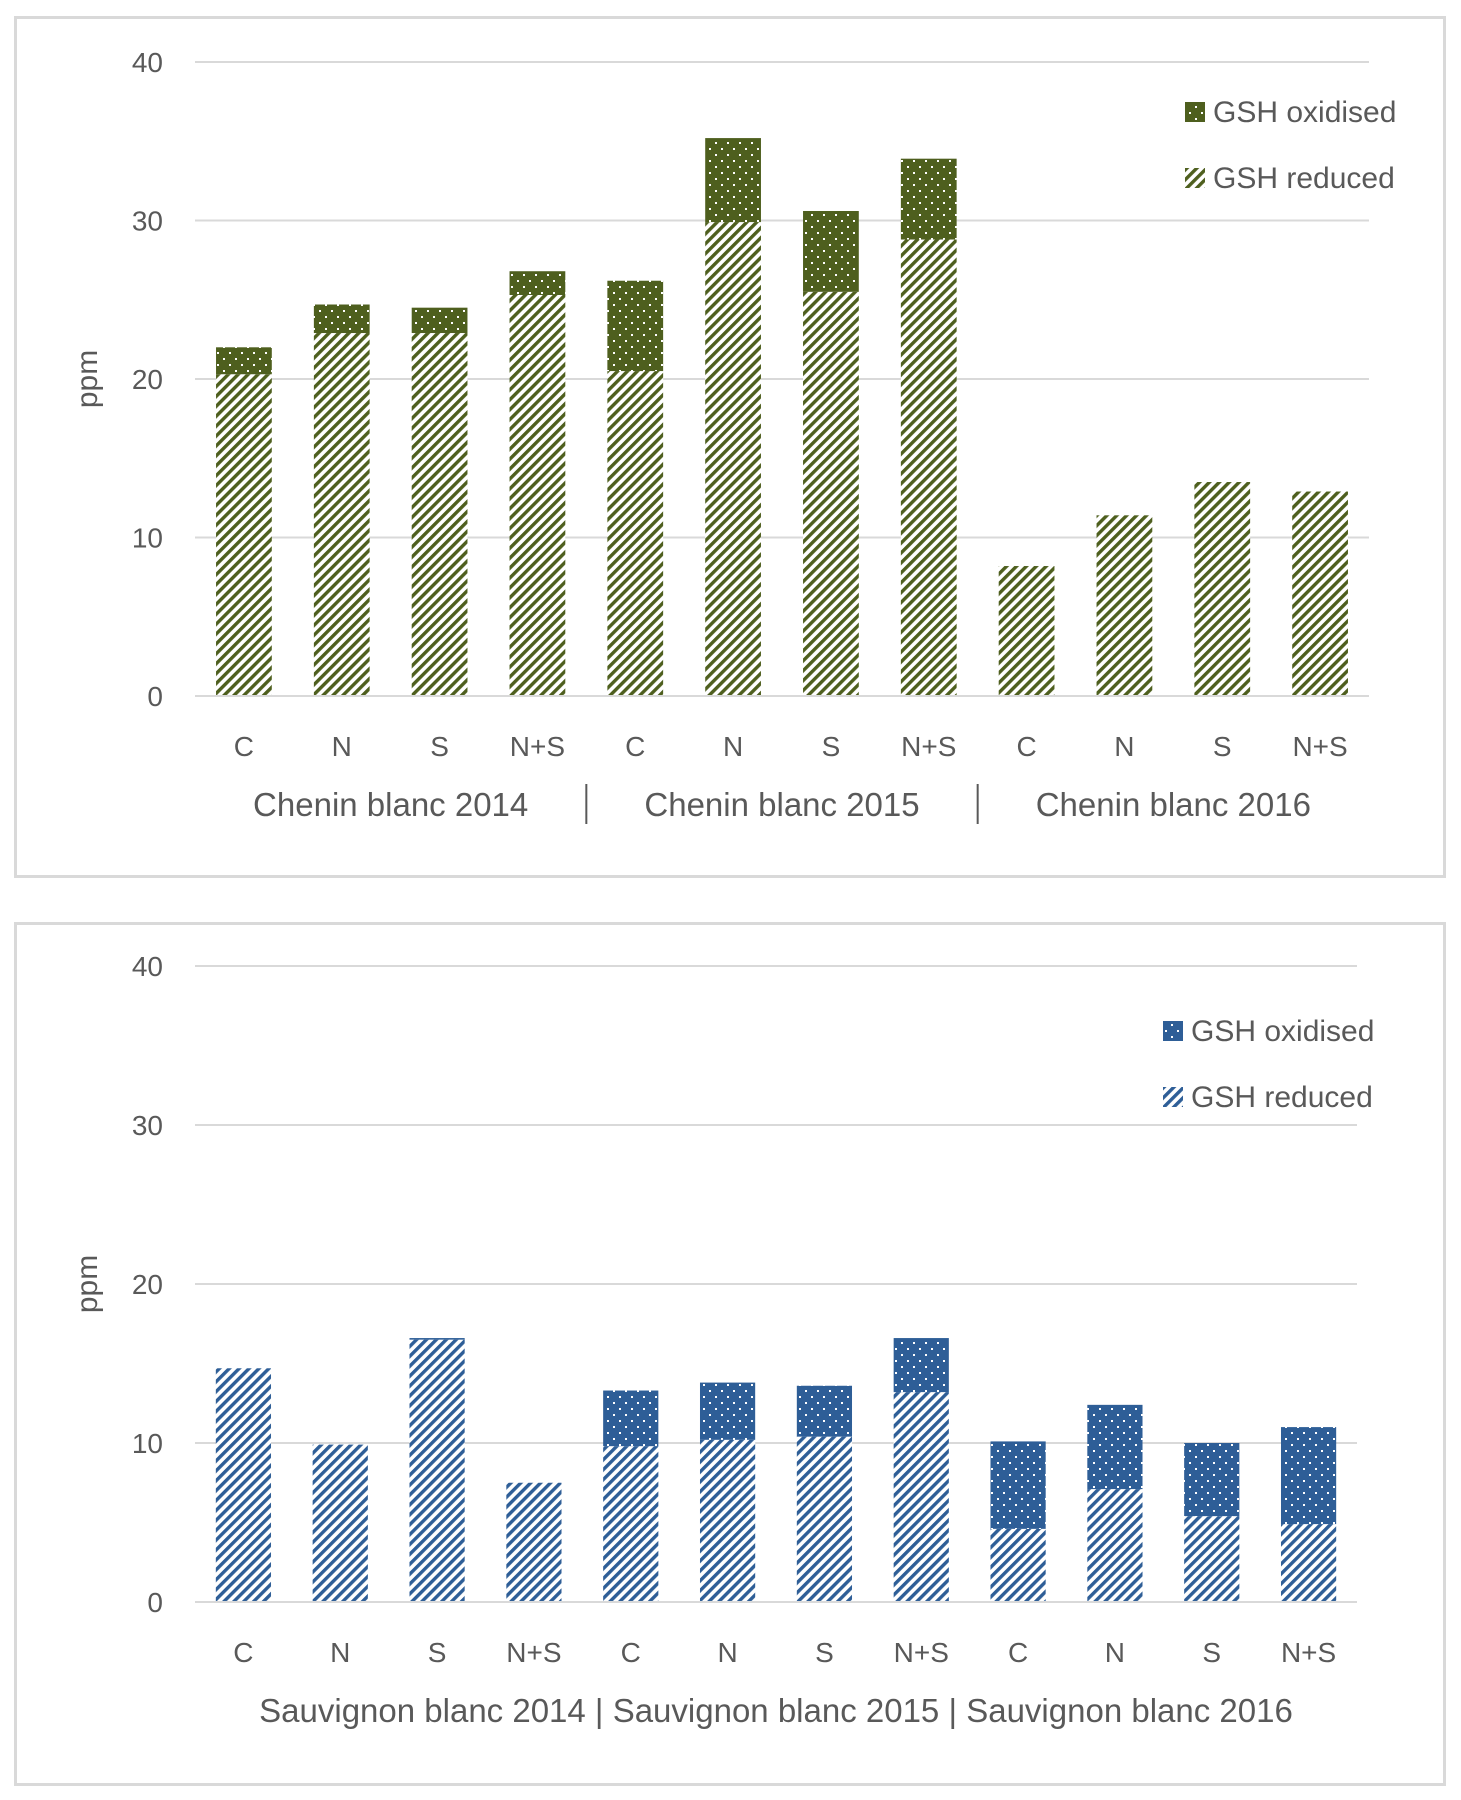 This screenshot has width=1461, height=1800. I want to click on group-label: Chenin blanc 2015, so click(781, 804).